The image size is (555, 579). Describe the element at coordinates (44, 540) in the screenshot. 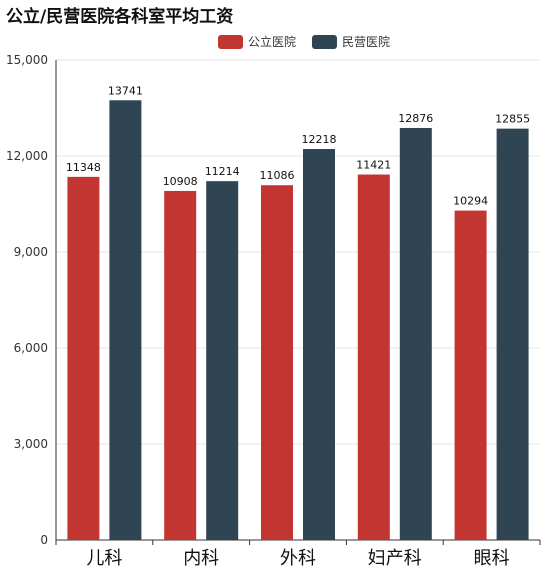

I see `y-tick-label: 0` at that location.